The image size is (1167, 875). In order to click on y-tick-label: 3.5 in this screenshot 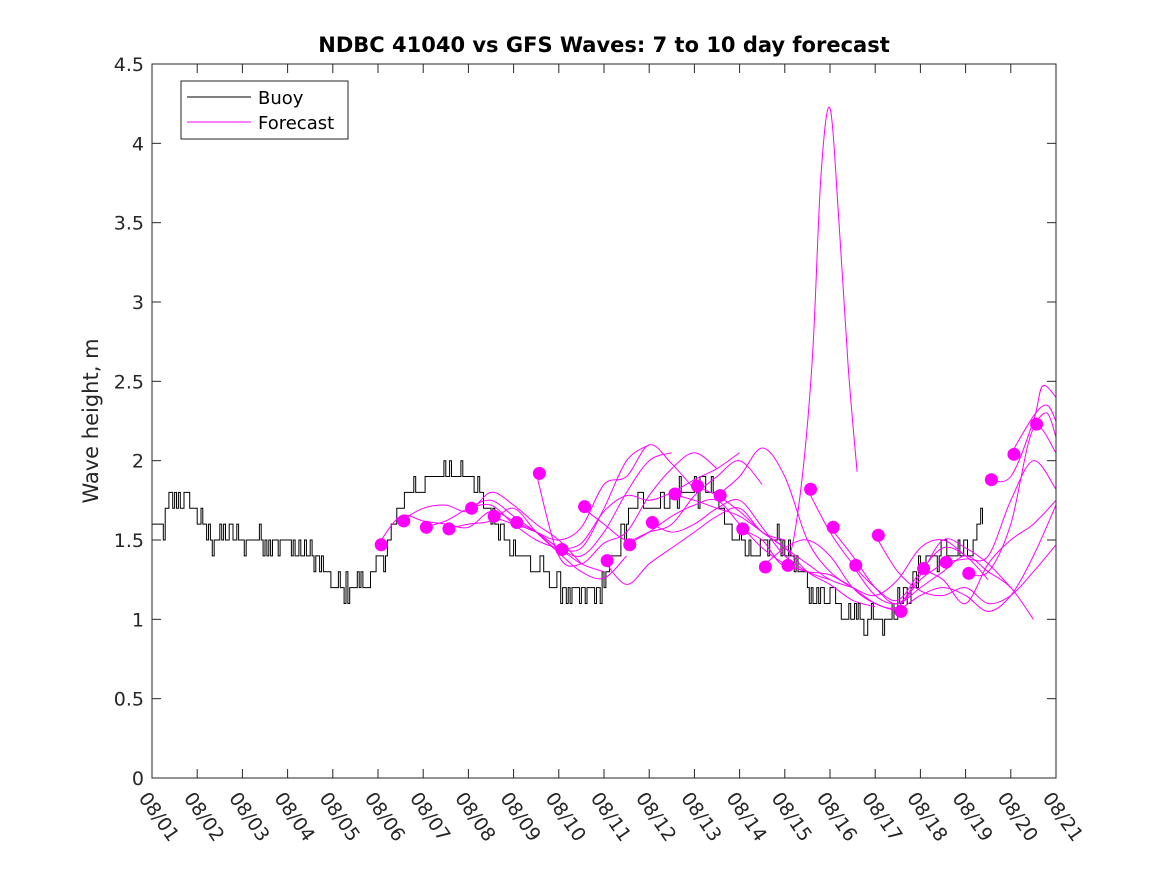, I will do `click(129, 224)`.